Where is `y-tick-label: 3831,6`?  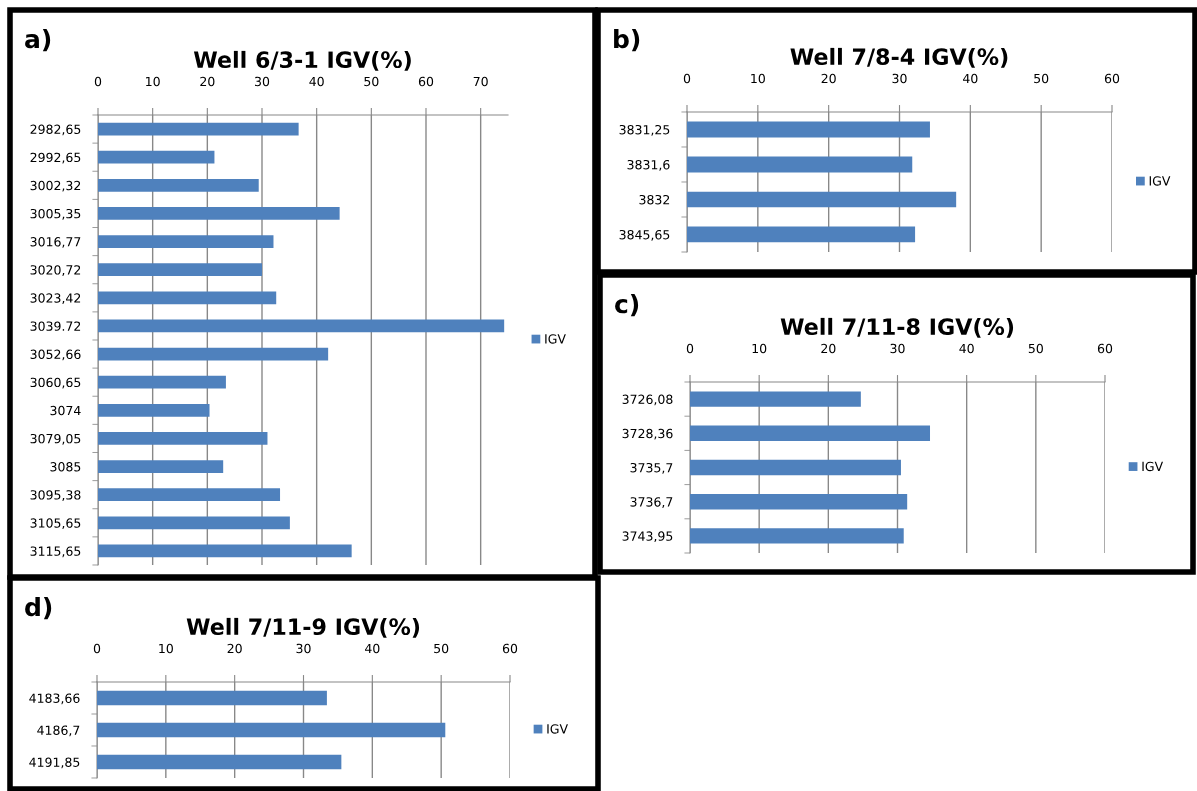
y-tick-label: 3831,6 is located at coordinates (648, 165).